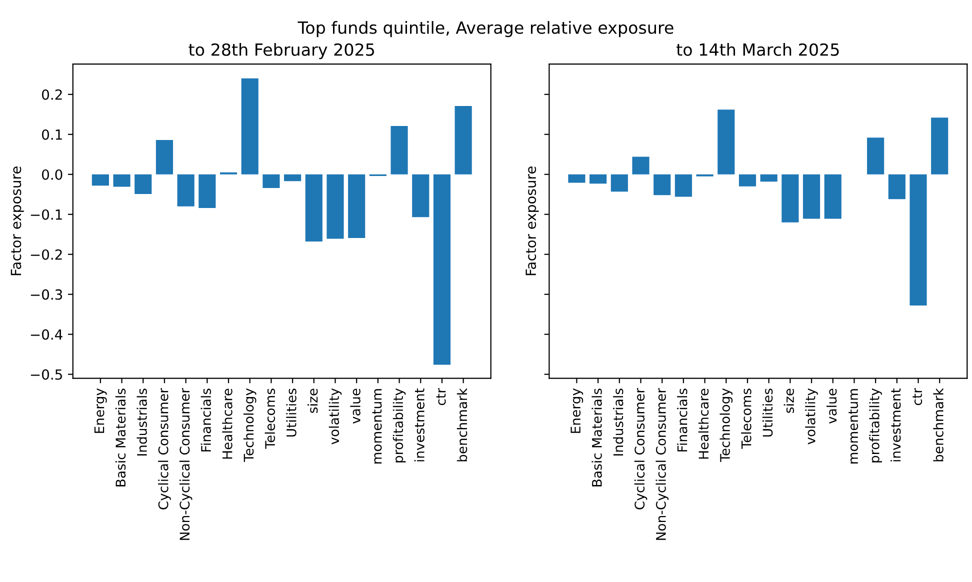  Describe the element at coordinates (46, 254) in the screenshot. I see `y-tick-label: −0.2` at that location.